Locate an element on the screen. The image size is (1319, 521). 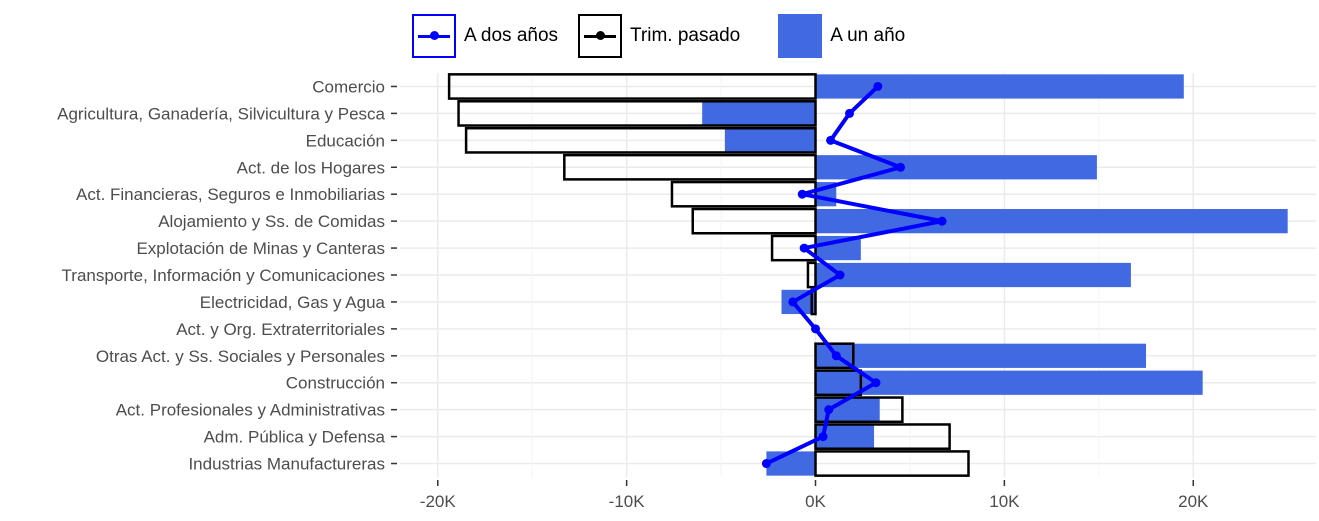
y-tick-label: Electricidad, Gas y Agua is located at coordinates (293, 302).